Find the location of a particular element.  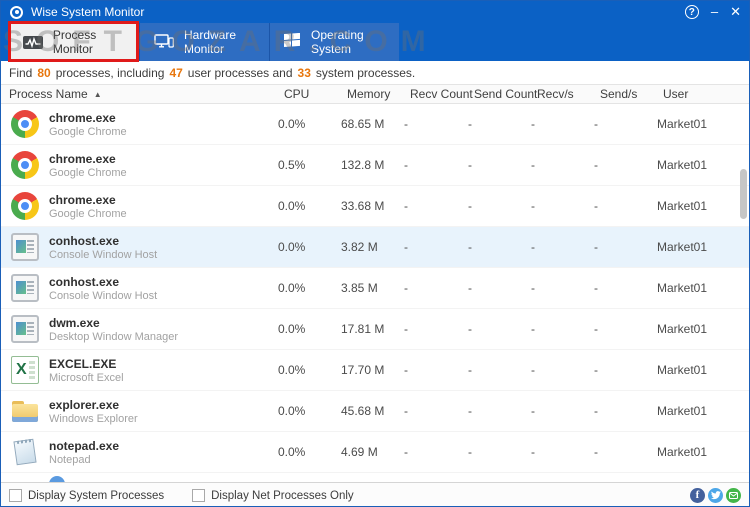

facebook-icon: f is located at coordinates (697, 495).